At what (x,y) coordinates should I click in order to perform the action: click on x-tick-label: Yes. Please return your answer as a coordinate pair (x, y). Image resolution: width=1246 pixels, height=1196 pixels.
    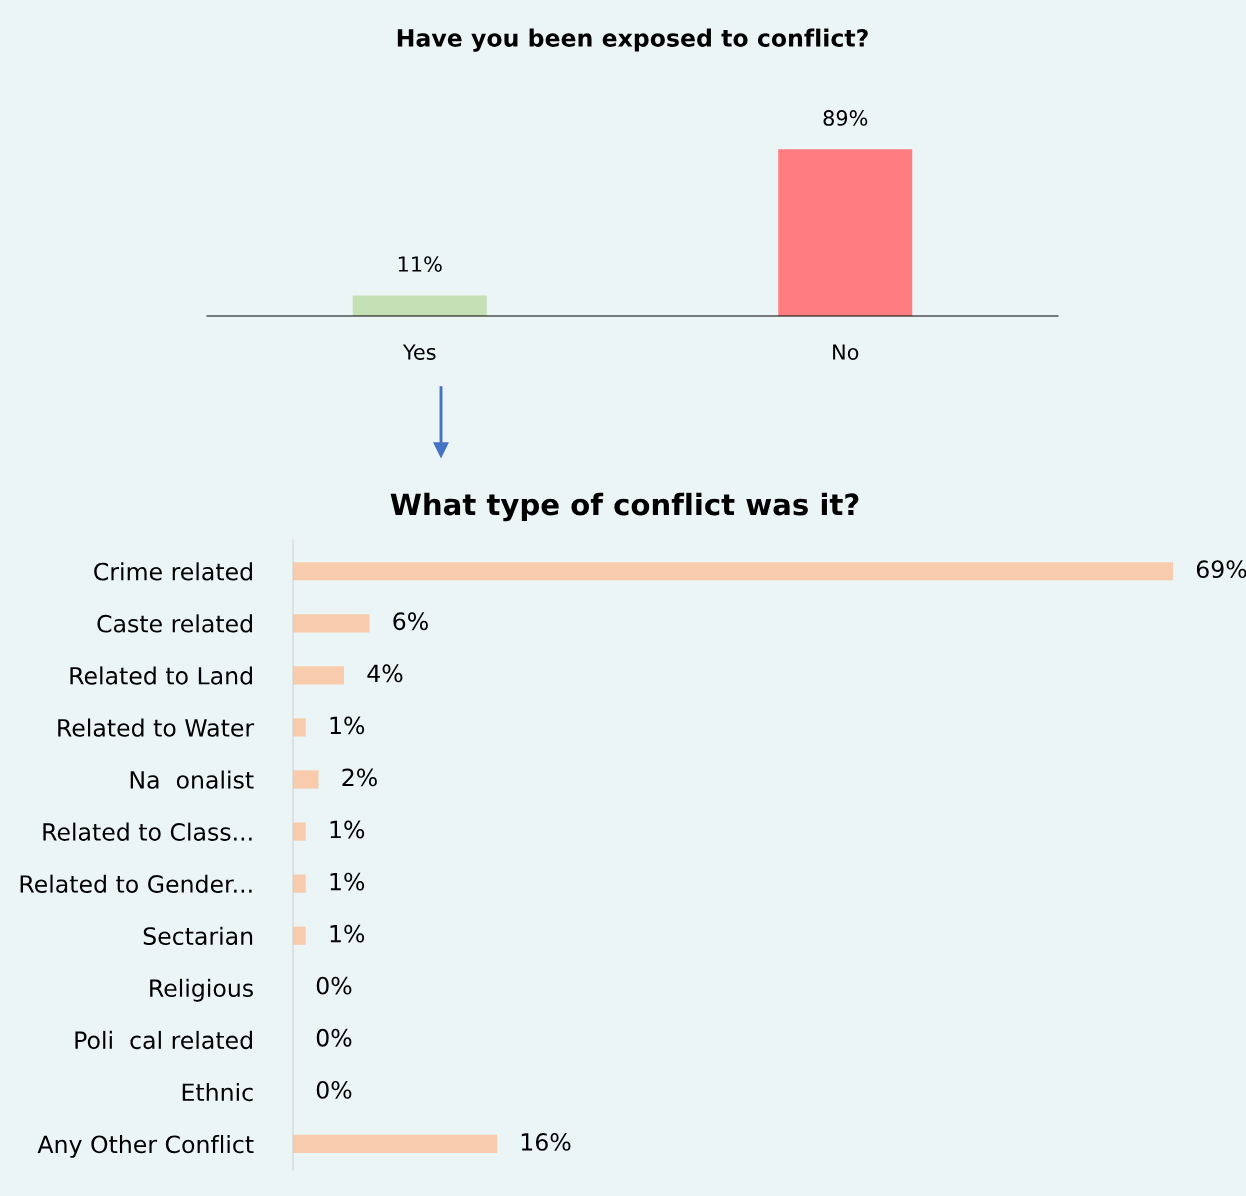
    Looking at the image, I should click on (419, 352).